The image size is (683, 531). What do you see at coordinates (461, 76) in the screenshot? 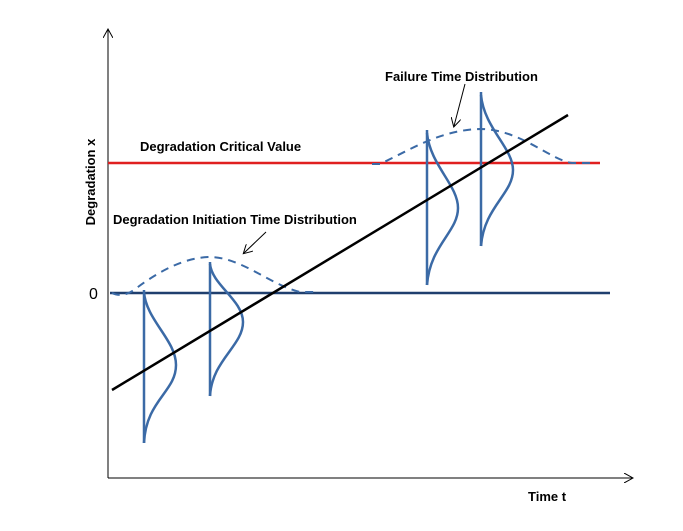
I see `failure-distribution-label: Failure Time Distribution` at bounding box center [461, 76].